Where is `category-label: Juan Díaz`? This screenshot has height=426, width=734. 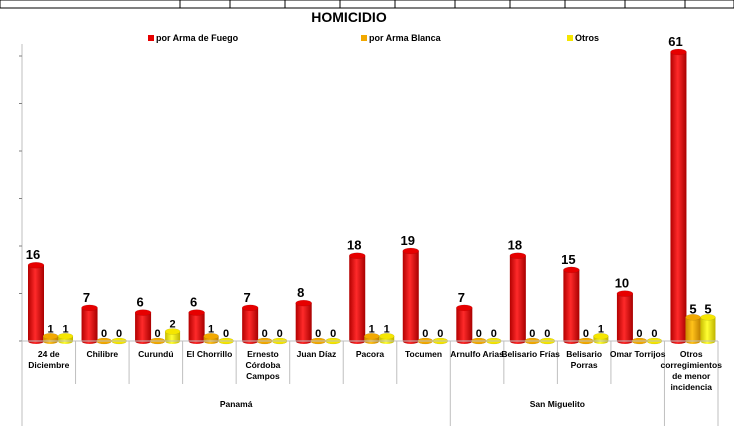
category-label: Juan Díaz is located at coordinates (317, 354).